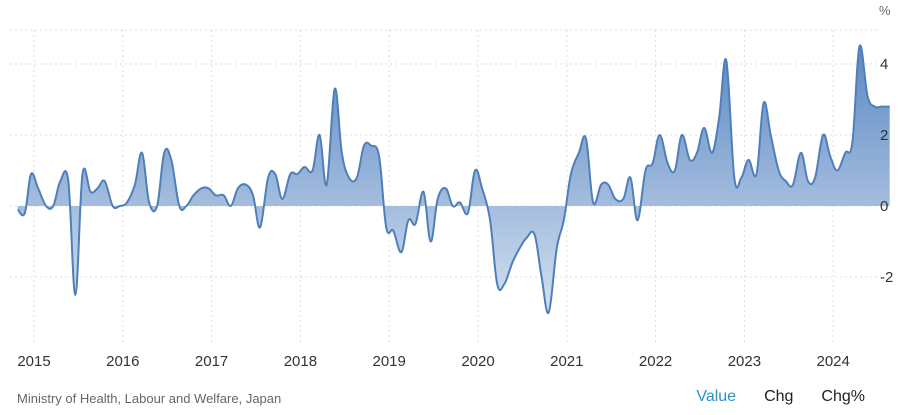  What do you see at coordinates (477, 361) in the screenshot?
I see `x-tick-label: 2020` at bounding box center [477, 361].